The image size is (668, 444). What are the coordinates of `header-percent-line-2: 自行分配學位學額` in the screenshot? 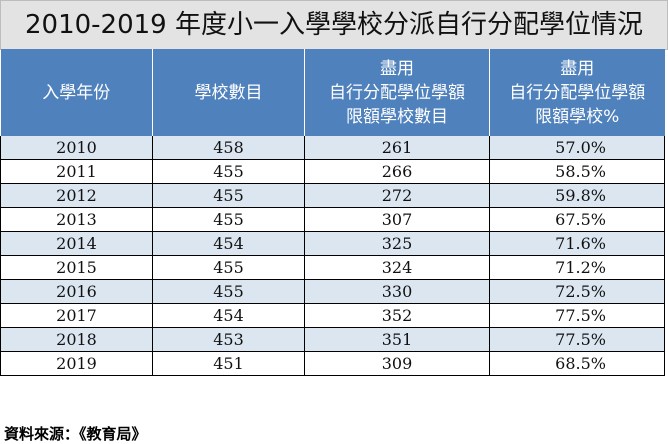 It's located at (577, 92).